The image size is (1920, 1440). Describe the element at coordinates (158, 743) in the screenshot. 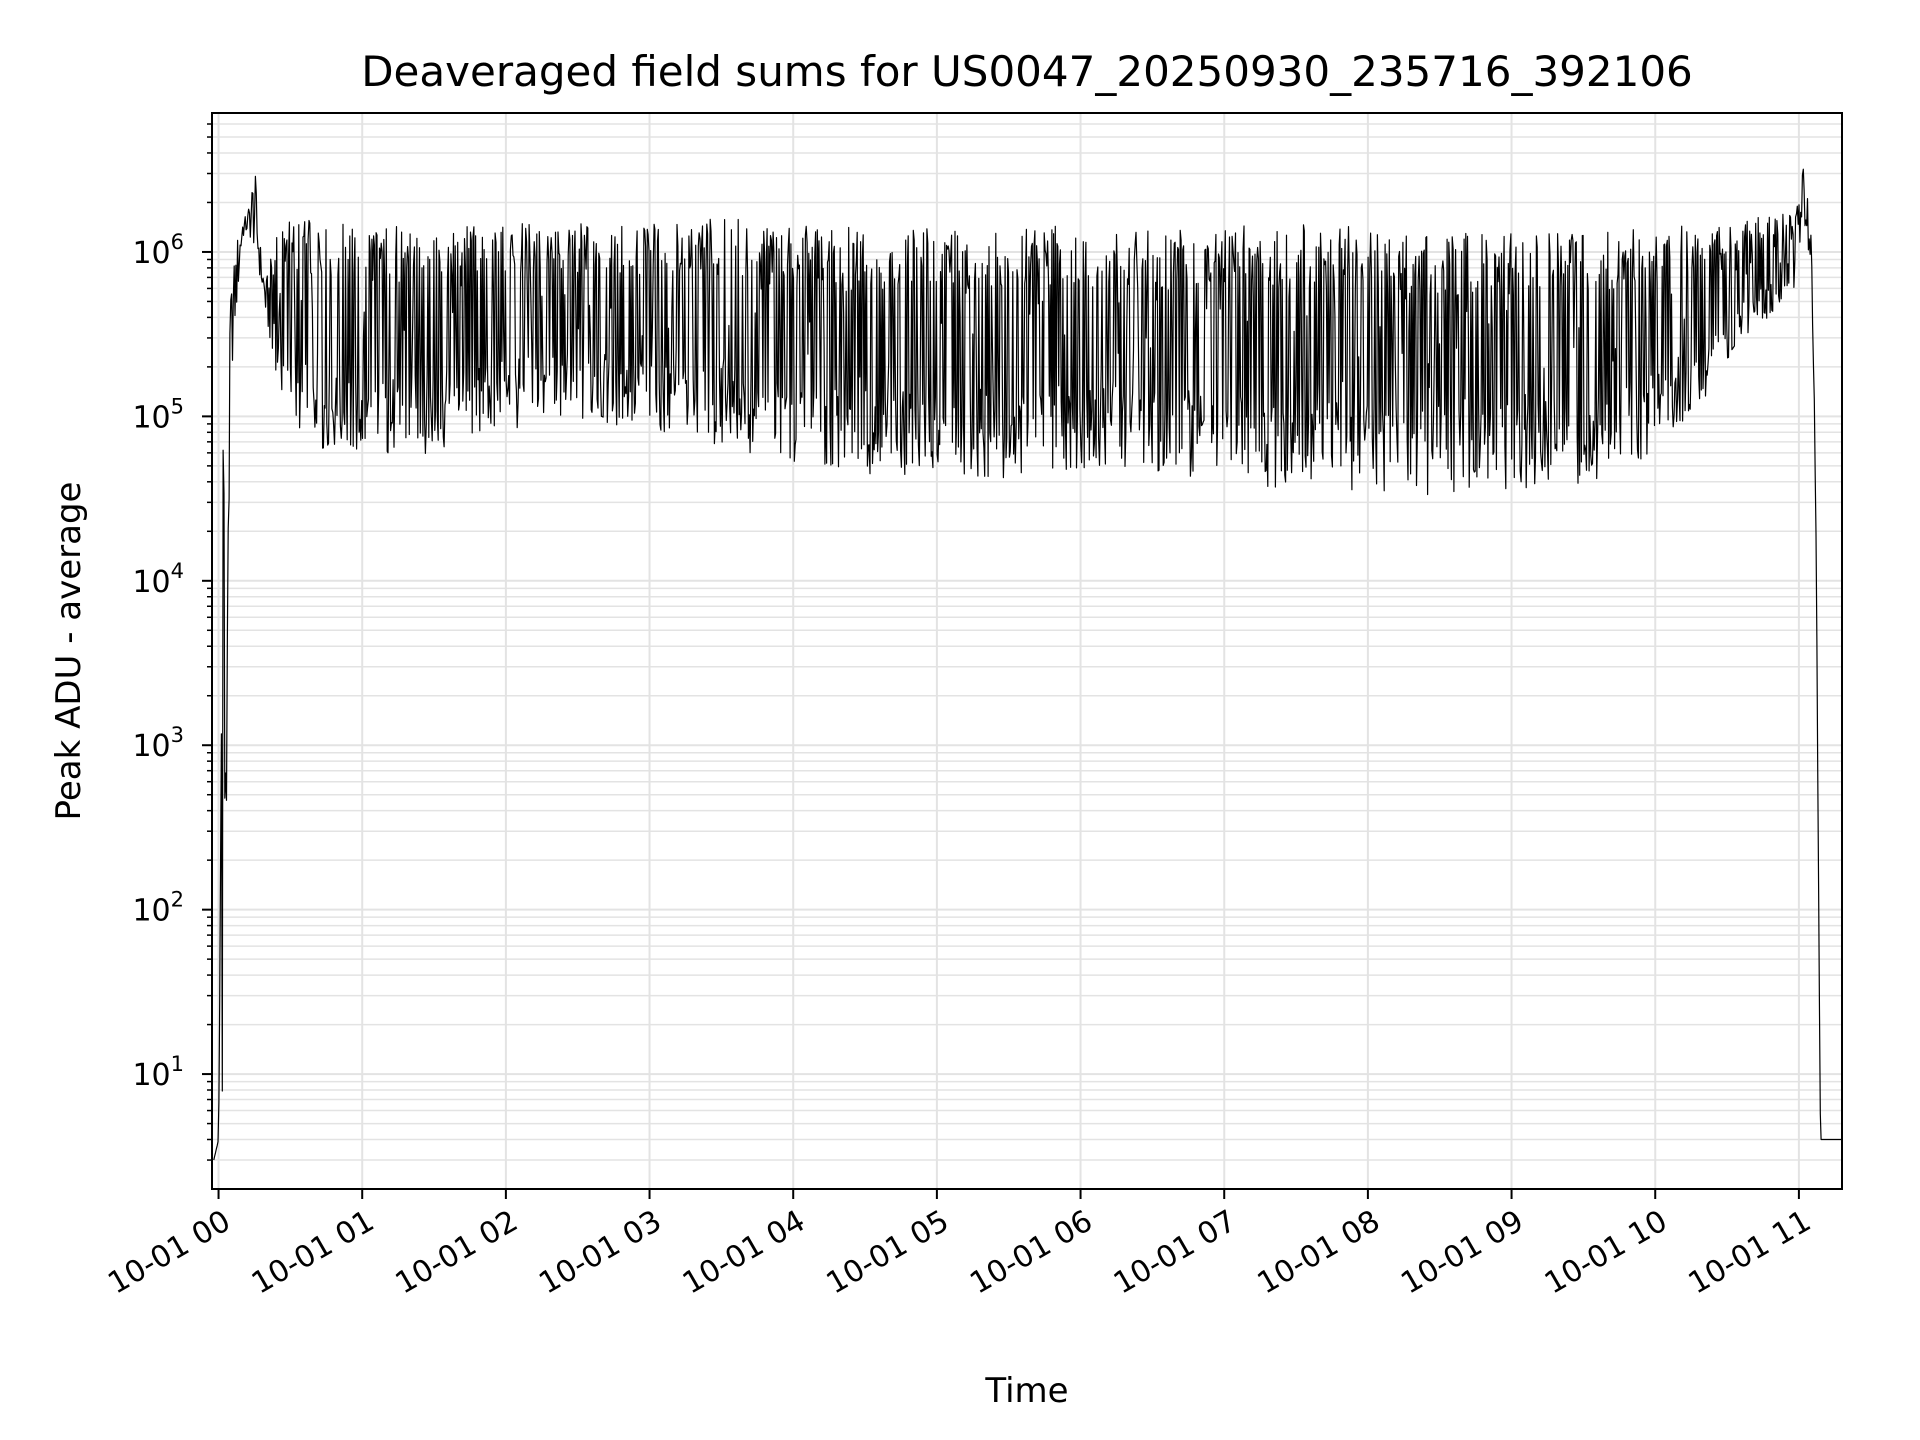

I see `y-tick-label: 10³` at that location.